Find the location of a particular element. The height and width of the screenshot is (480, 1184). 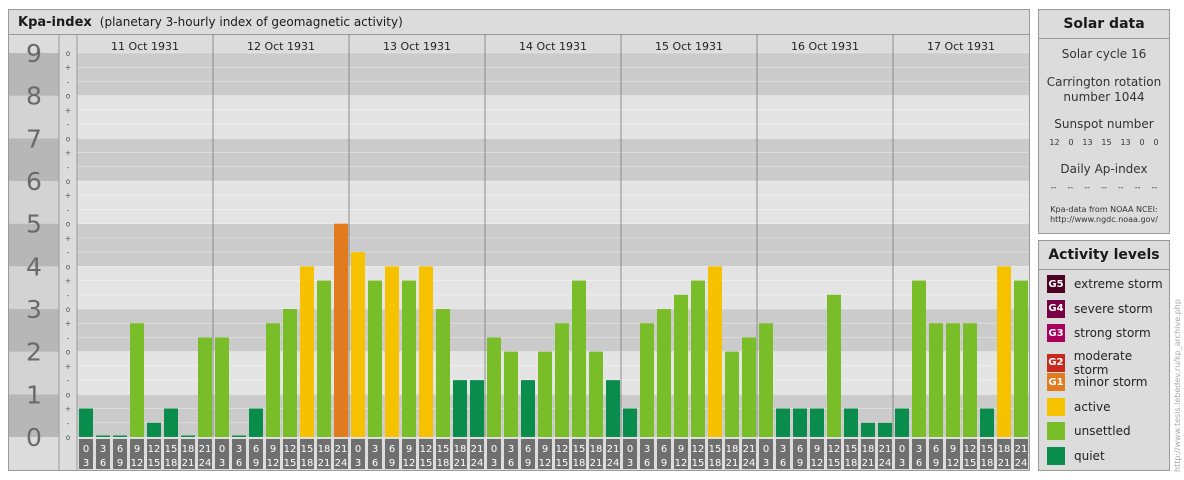

carrington-line2: number 1044 is located at coordinates (1104, 97).